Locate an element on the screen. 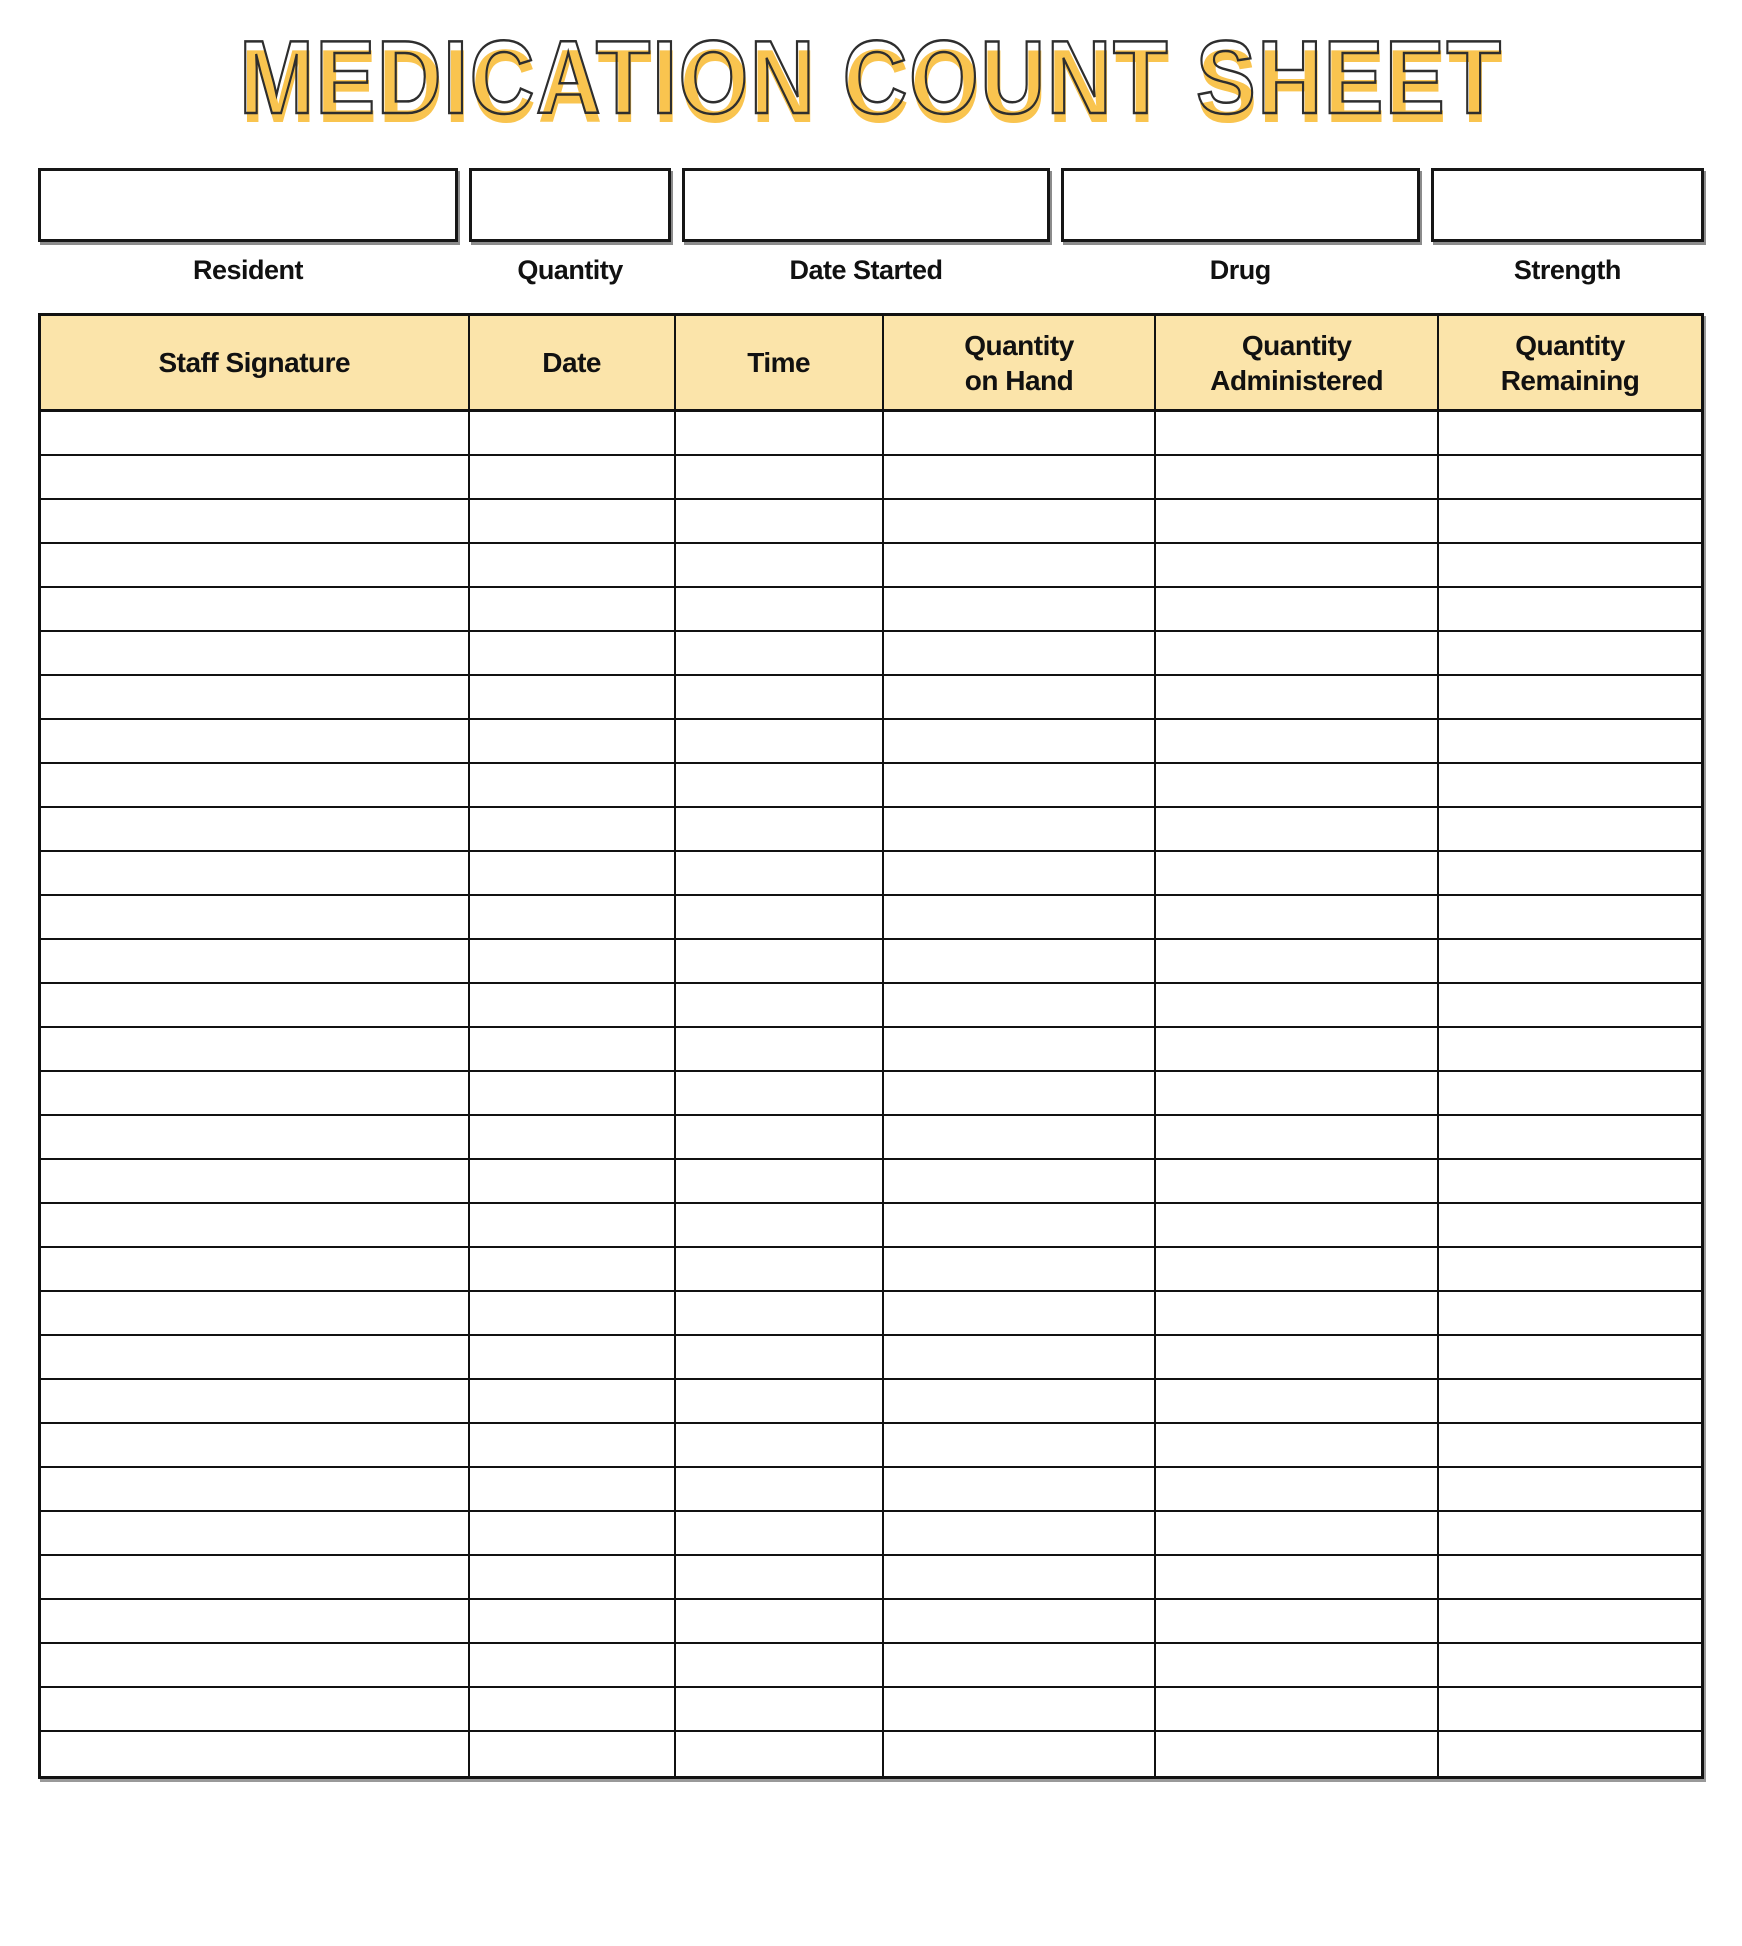 This screenshot has width=1742, height=1946. strength-input-box is located at coordinates (1567, 205).